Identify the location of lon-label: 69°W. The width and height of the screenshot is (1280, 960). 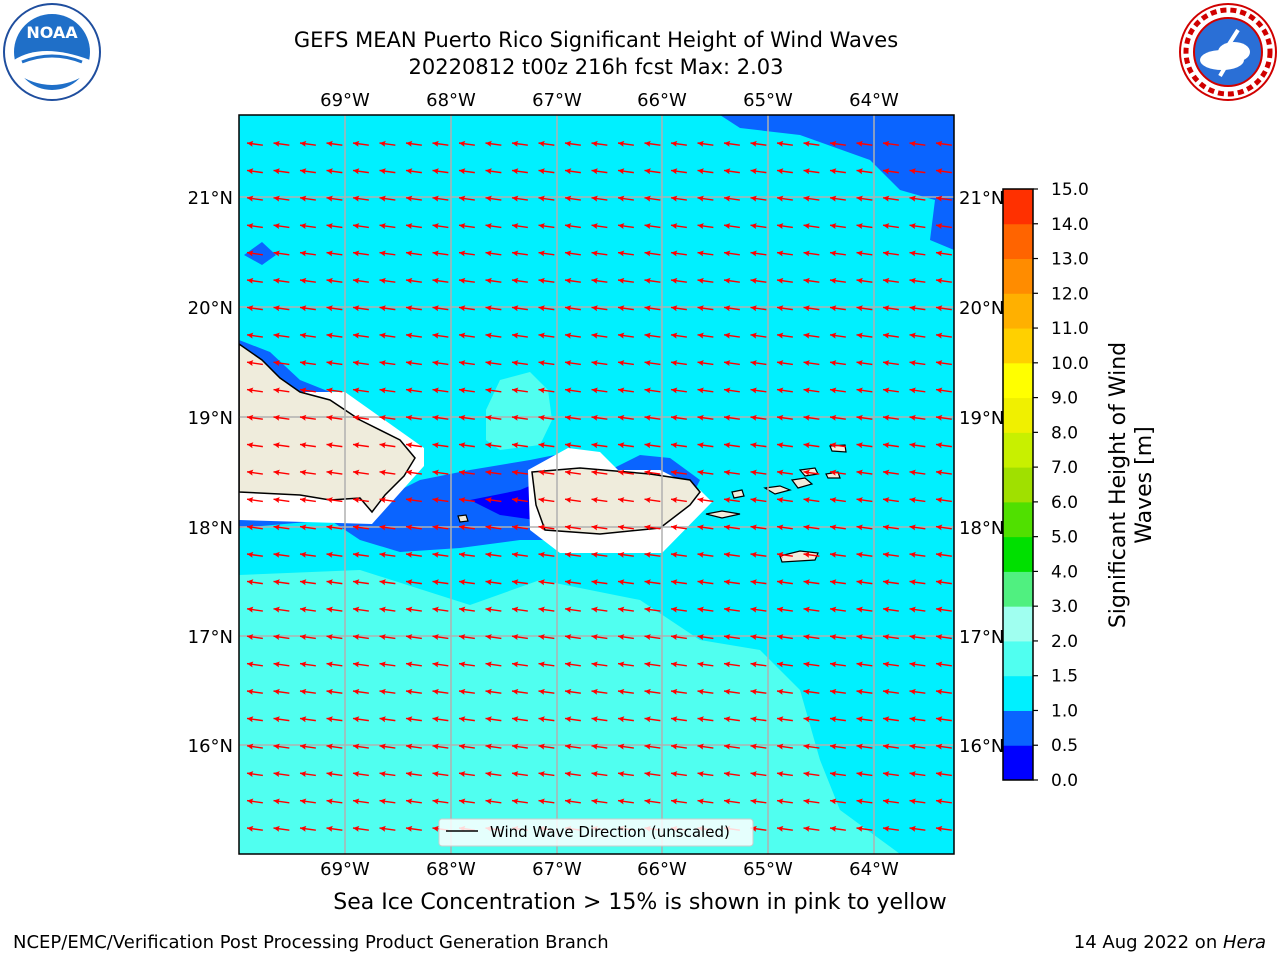
(345, 869).